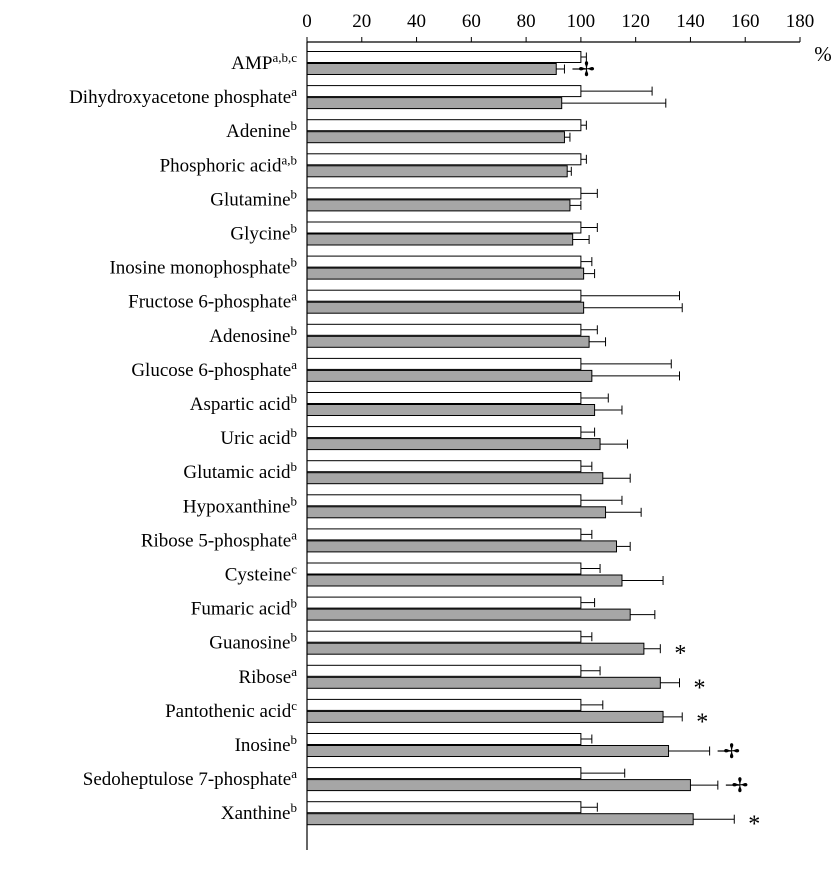 Image resolution: width=837 pixels, height=875 pixels. What do you see at coordinates (680, 654) in the screenshot?
I see `significance-asterisk: *` at bounding box center [680, 654].